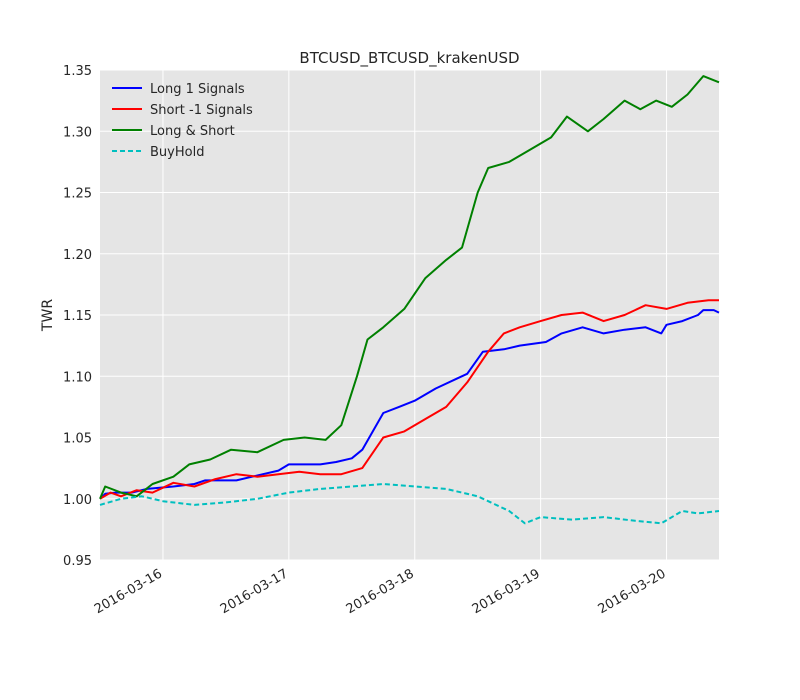  Describe the element at coordinates (77, 255) in the screenshot. I see `y-tick-label: 1.20` at that location.